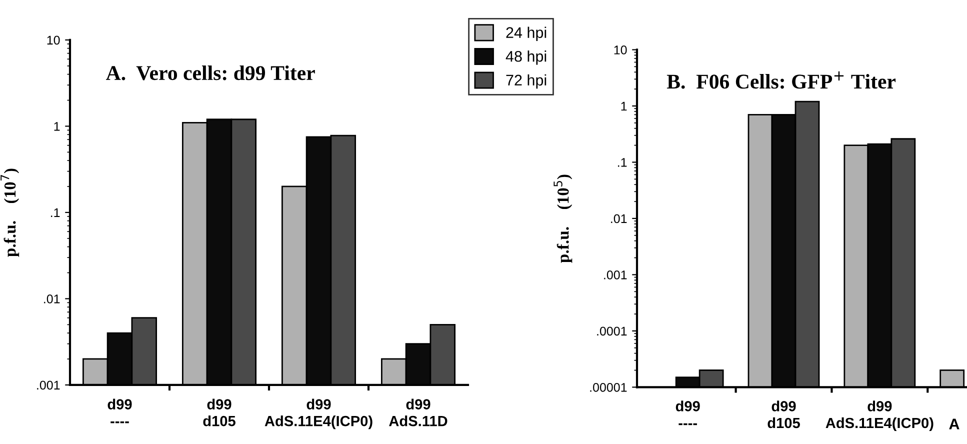 The height and width of the screenshot is (444, 967). Describe the element at coordinates (526, 34) in the screenshot. I see `legend-label: 24 hpi` at that location.